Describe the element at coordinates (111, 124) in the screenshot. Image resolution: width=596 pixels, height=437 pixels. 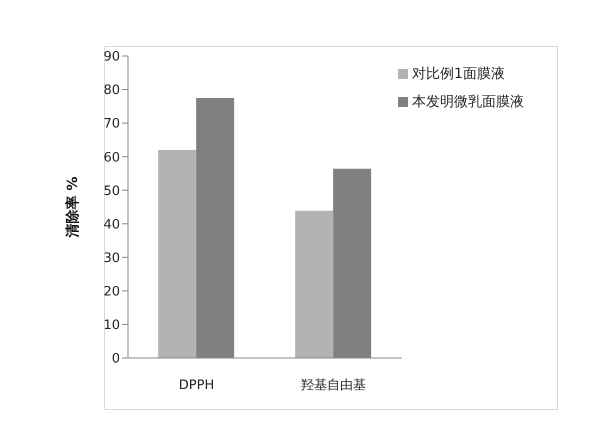
I see `y-tick-label: 70` at that location.